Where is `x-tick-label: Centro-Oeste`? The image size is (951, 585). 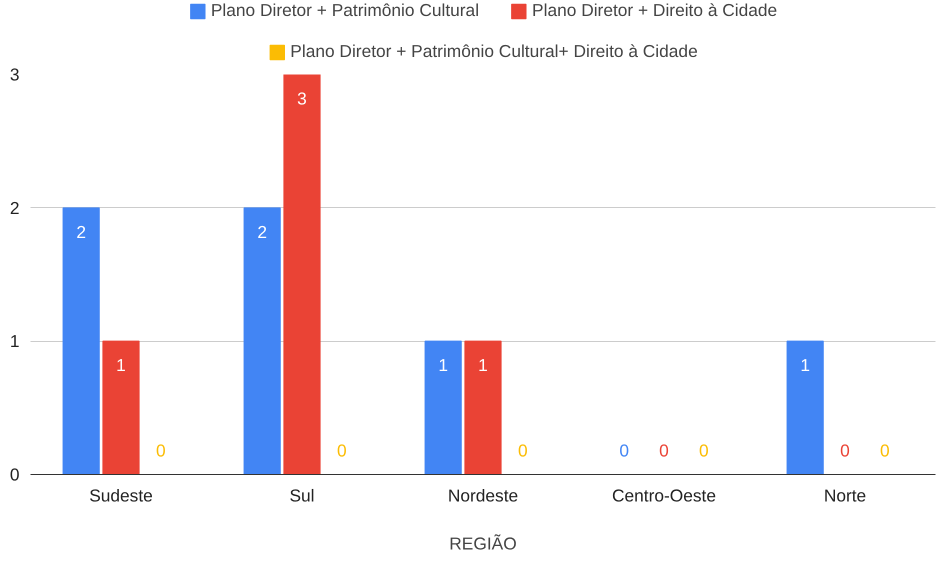 x-tick-label: Centro-Oeste is located at coordinates (664, 496).